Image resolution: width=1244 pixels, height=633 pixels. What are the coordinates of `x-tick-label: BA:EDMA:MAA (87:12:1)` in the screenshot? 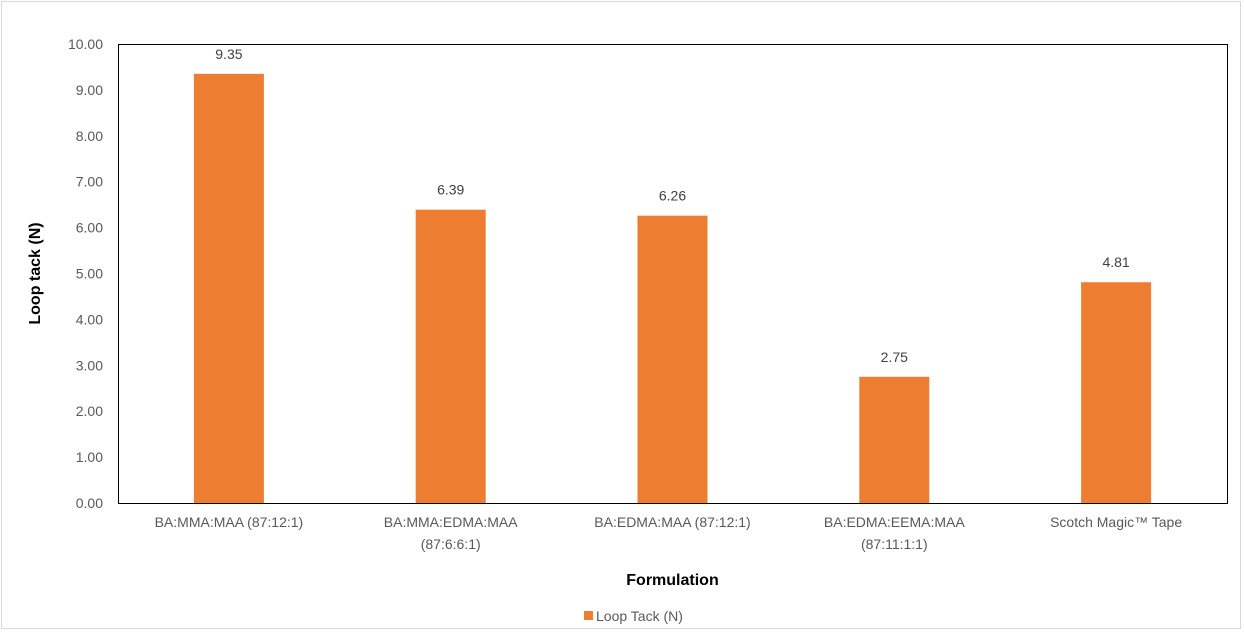 It's located at (672, 522).